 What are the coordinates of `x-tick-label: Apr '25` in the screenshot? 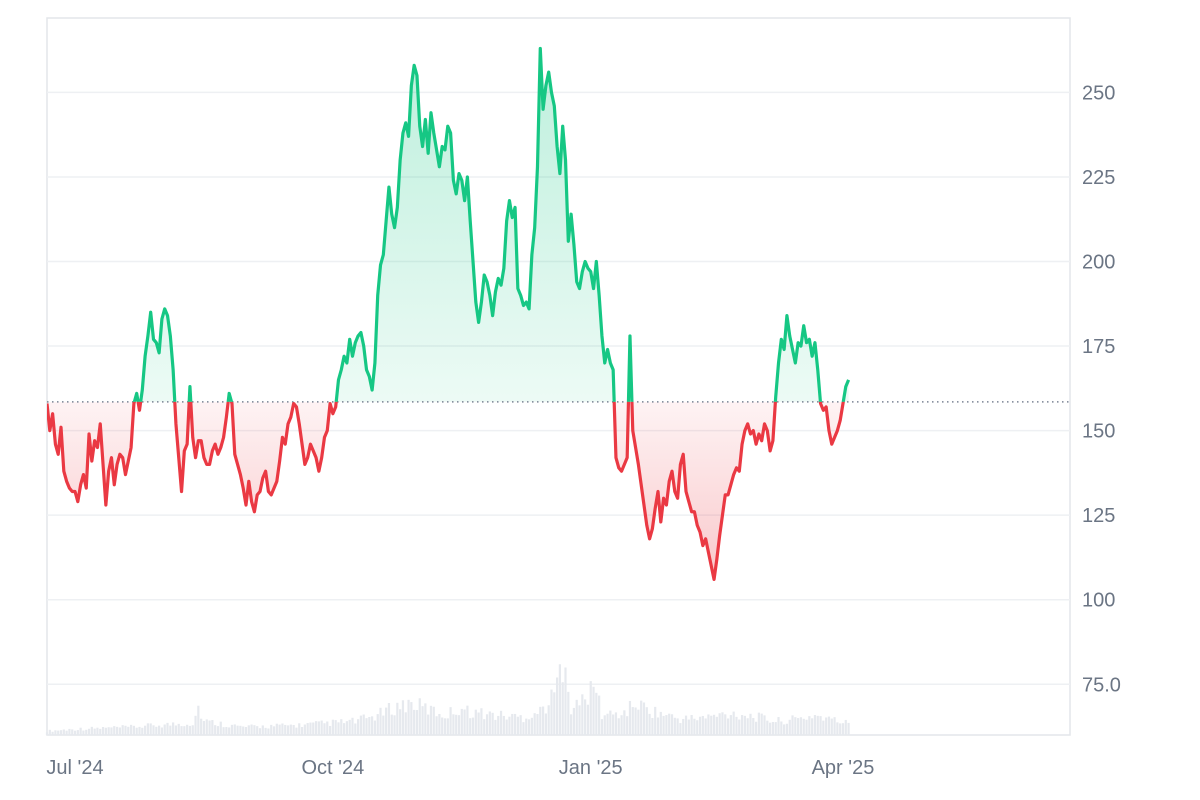 It's located at (843, 768).